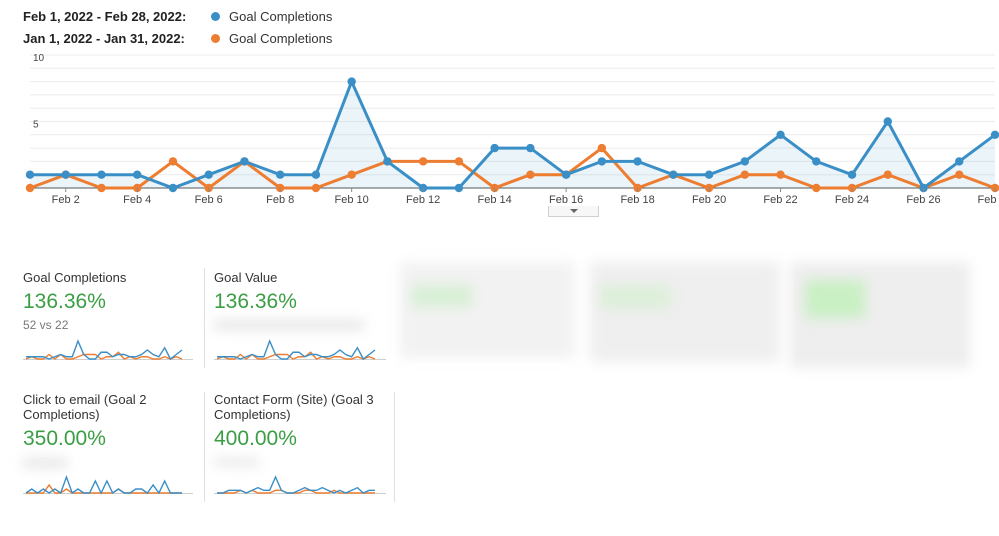  What do you see at coordinates (637, 200) in the screenshot?
I see `x-tick-label: Feb 18` at bounding box center [637, 200].